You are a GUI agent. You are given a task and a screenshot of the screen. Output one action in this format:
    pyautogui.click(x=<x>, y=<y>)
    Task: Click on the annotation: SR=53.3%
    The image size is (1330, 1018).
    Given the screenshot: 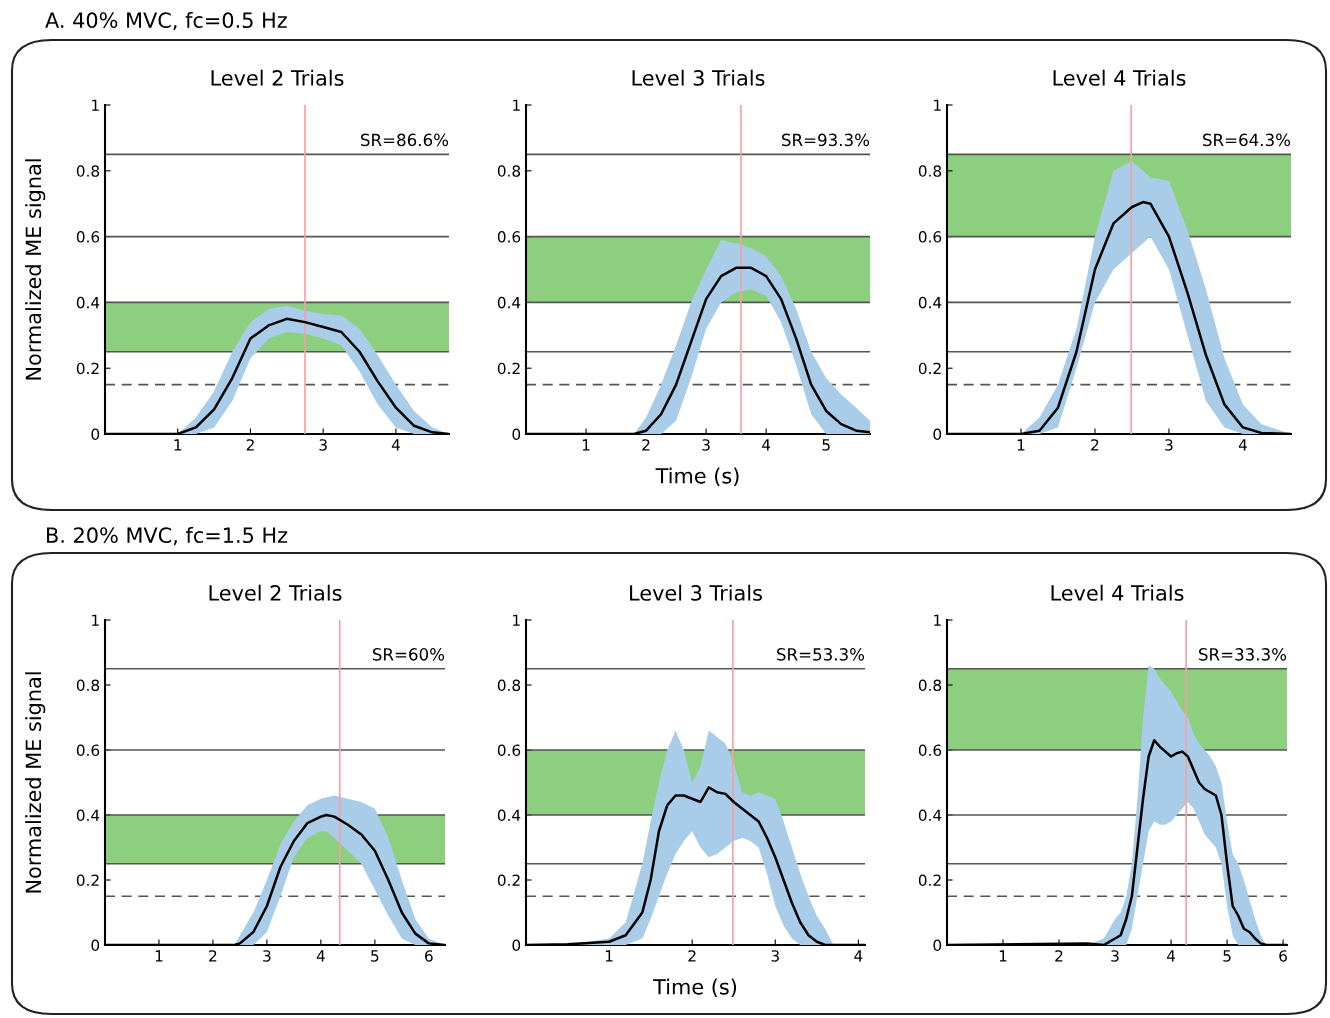 What is the action you would take?
    pyautogui.click(x=821, y=654)
    